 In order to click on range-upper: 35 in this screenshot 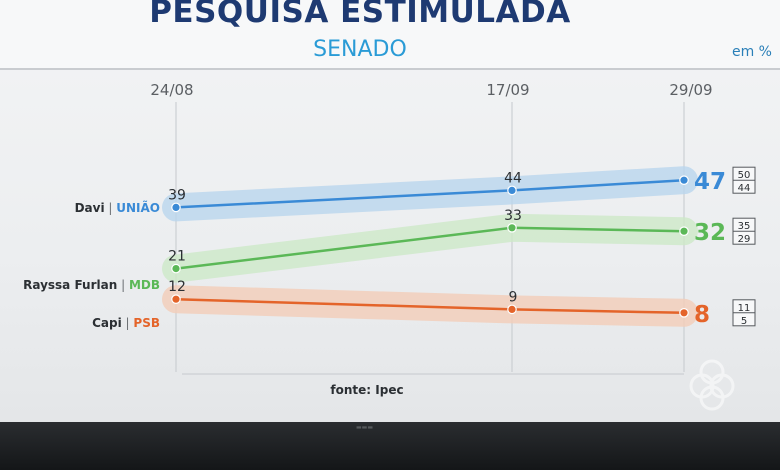, I will do `click(744, 226)`.